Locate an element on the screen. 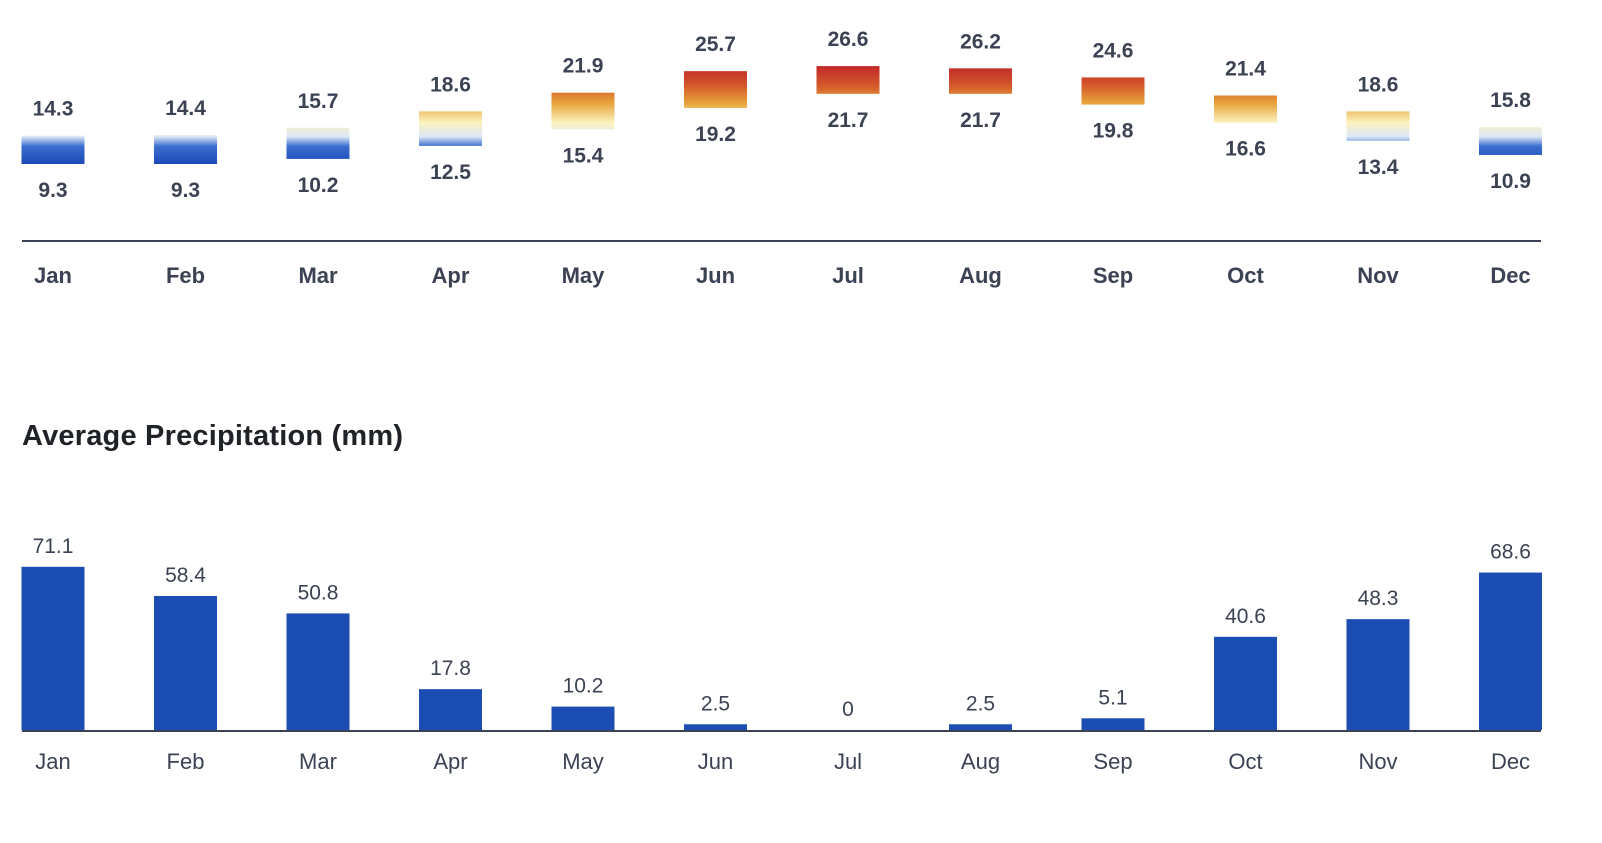 The width and height of the screenshot is (1602, 843). temp-low-label: 10.9 is located at coordinates (1510, 181).